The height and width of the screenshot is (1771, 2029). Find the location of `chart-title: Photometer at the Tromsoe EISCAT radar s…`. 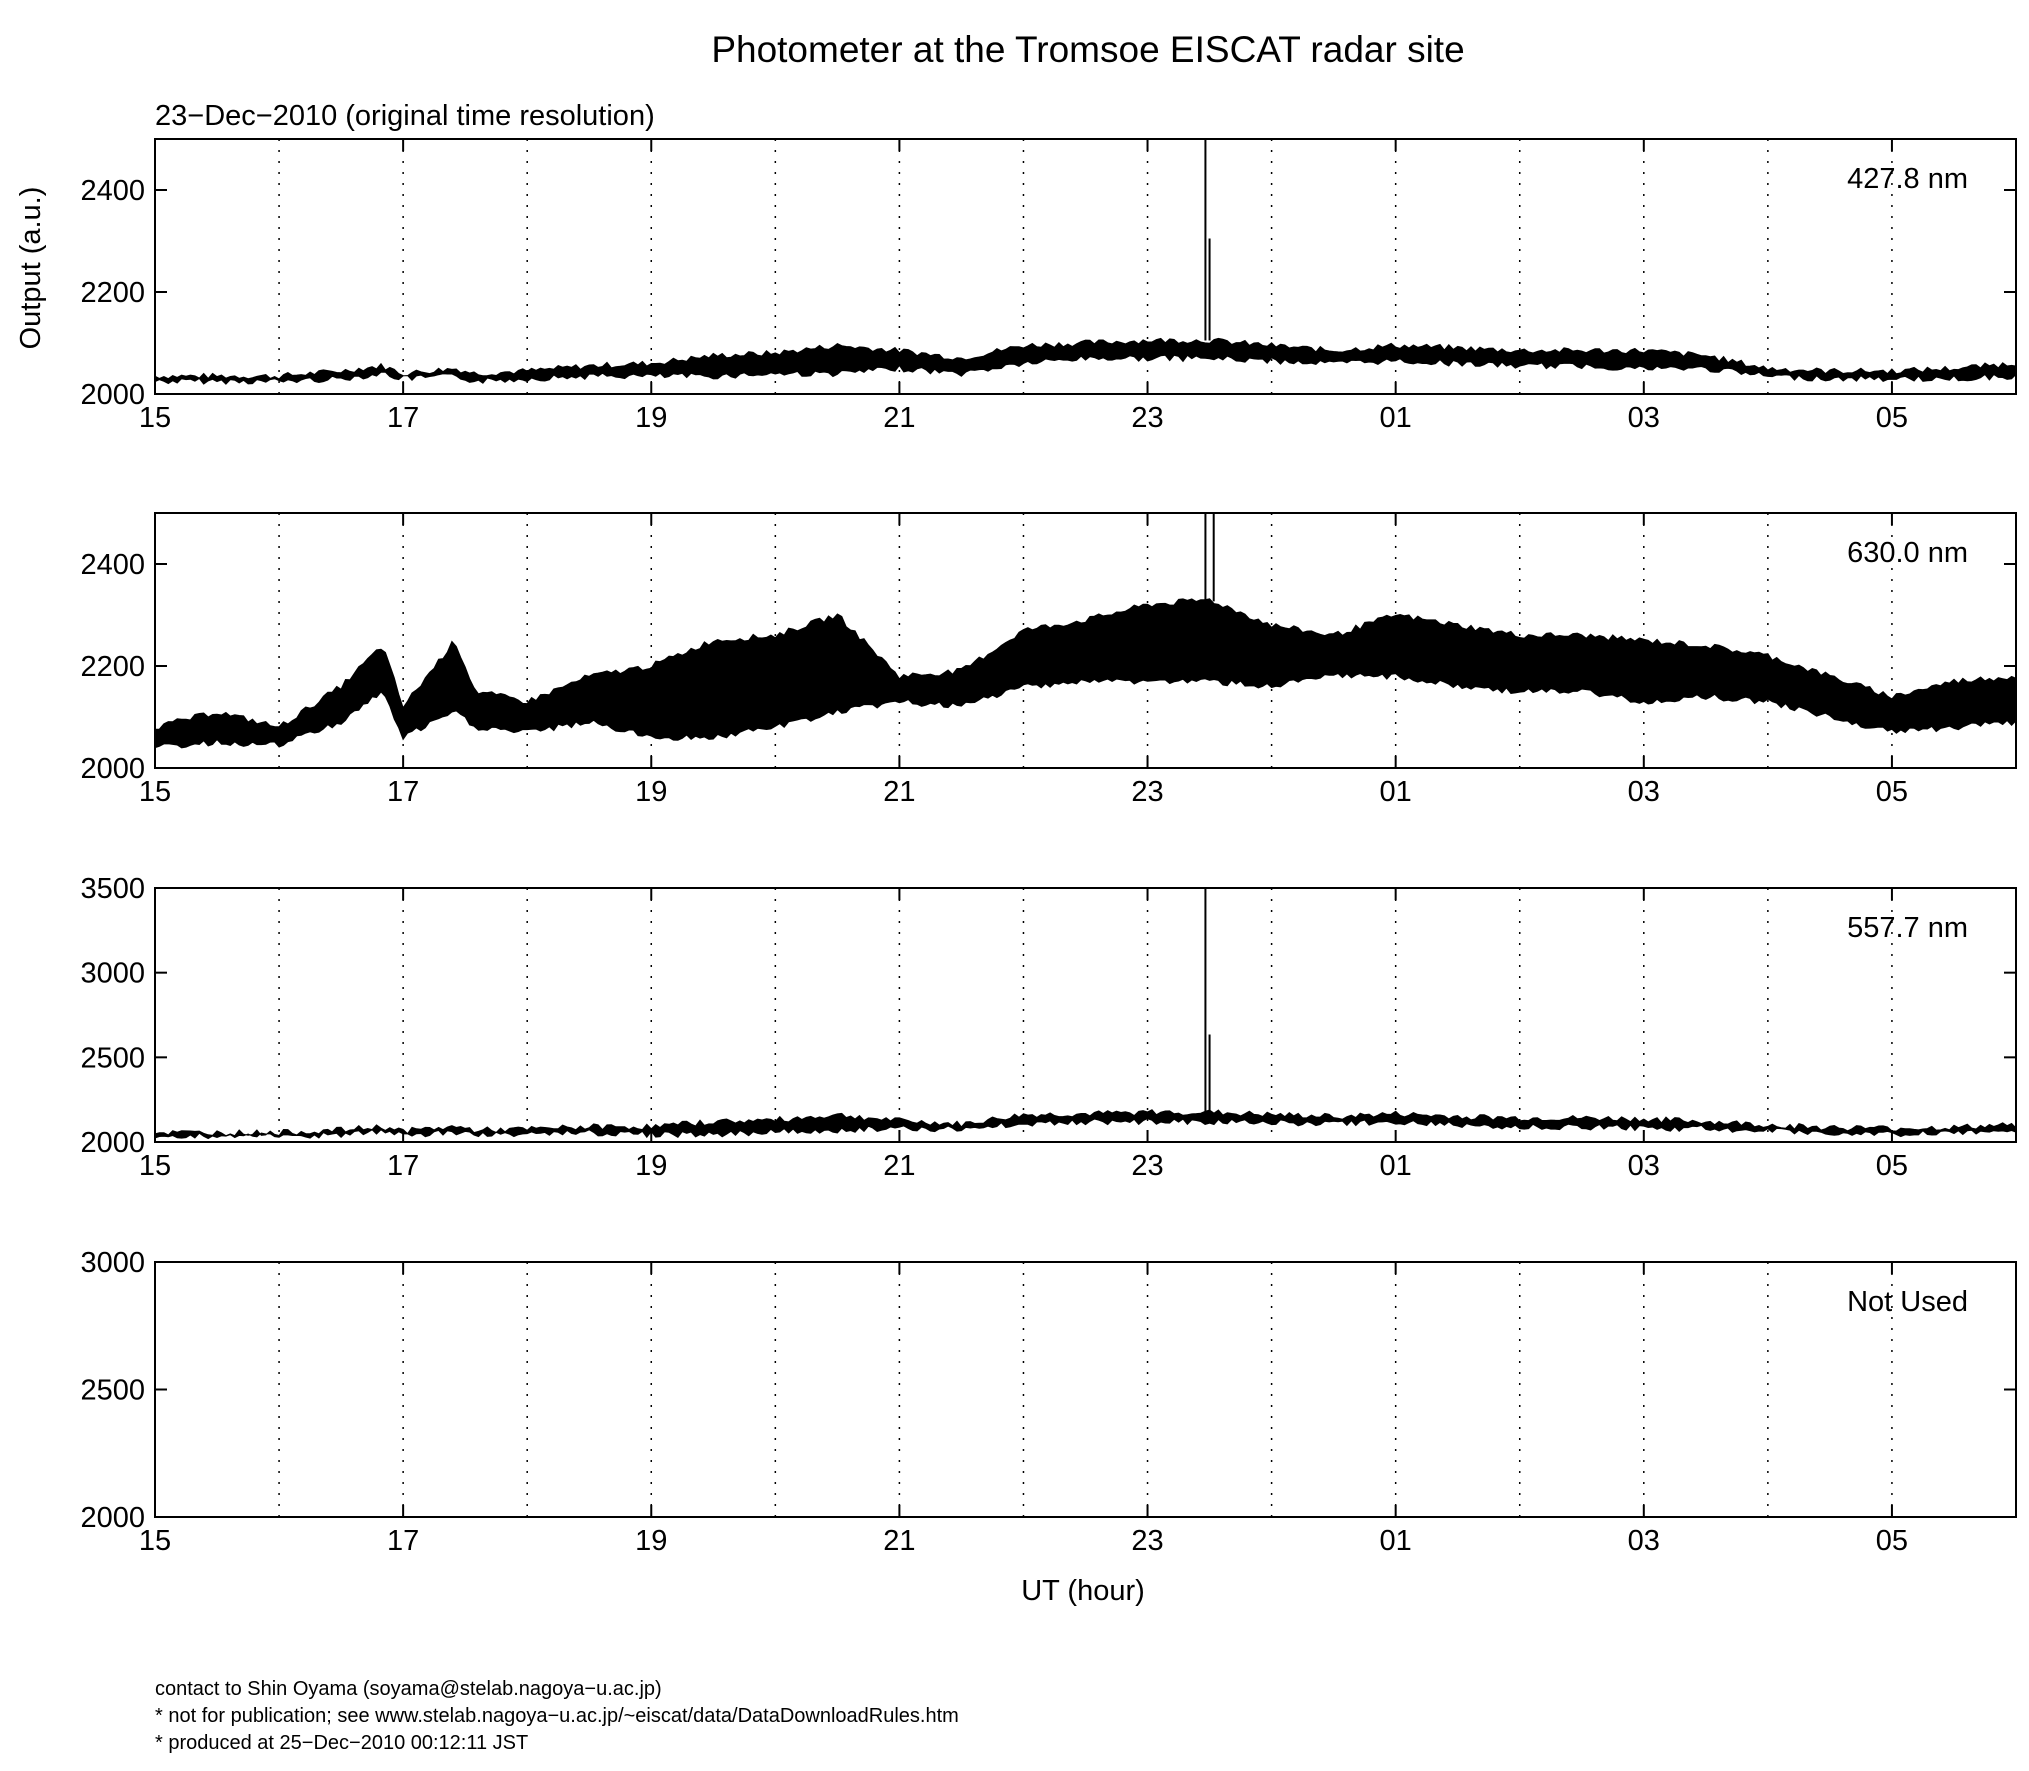

chart-title: Photometer at the Tromsoe EISCAT radar s… is located at coordinates (1087, 49).